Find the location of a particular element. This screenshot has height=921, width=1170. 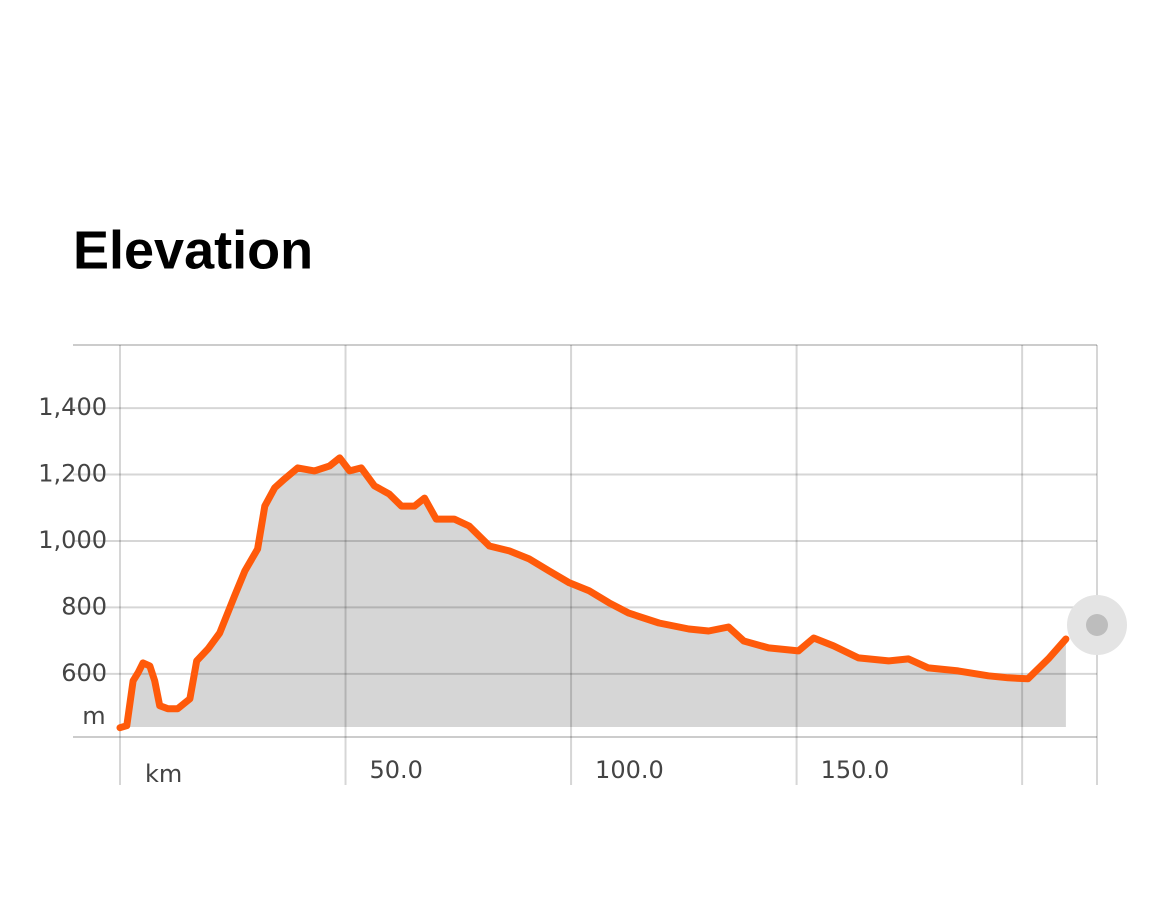

chart-title: Elevation is located at coordinates (193, 250).